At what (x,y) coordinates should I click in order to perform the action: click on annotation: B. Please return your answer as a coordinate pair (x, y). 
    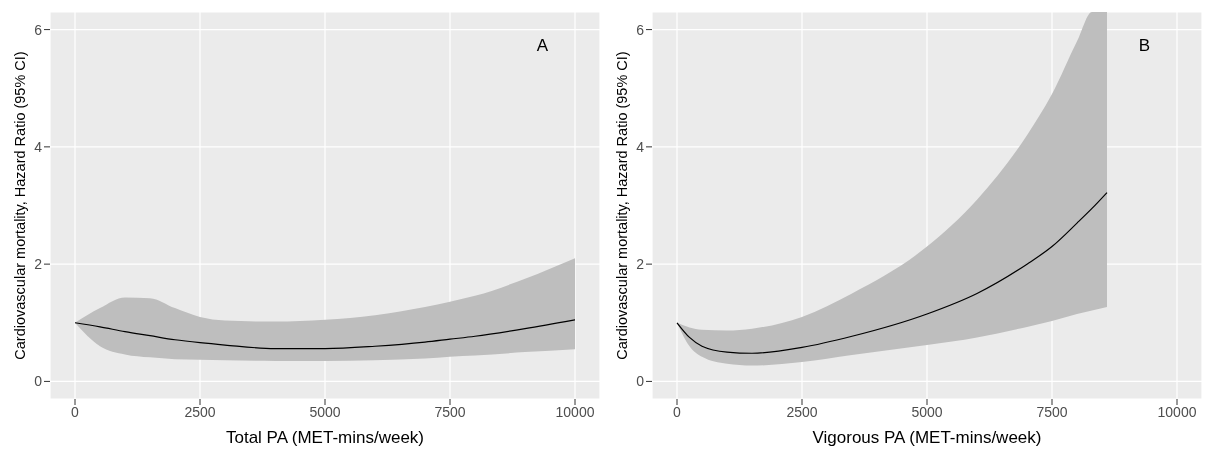
    Looking at the image, I should click on (1144, 46).